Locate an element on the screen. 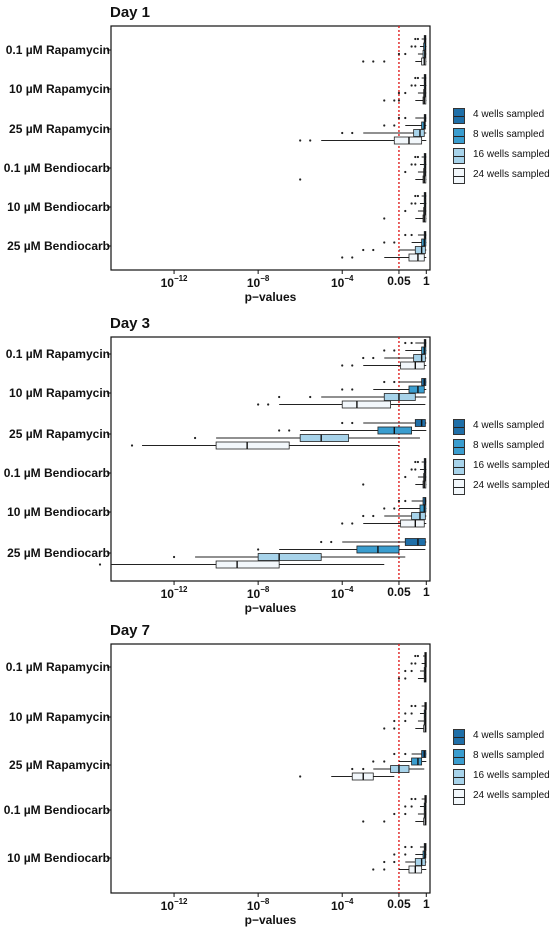 This screenshot has height=927, width=550. x-tick-label: 10⁻⁸ is located at coordinates (258, 593).